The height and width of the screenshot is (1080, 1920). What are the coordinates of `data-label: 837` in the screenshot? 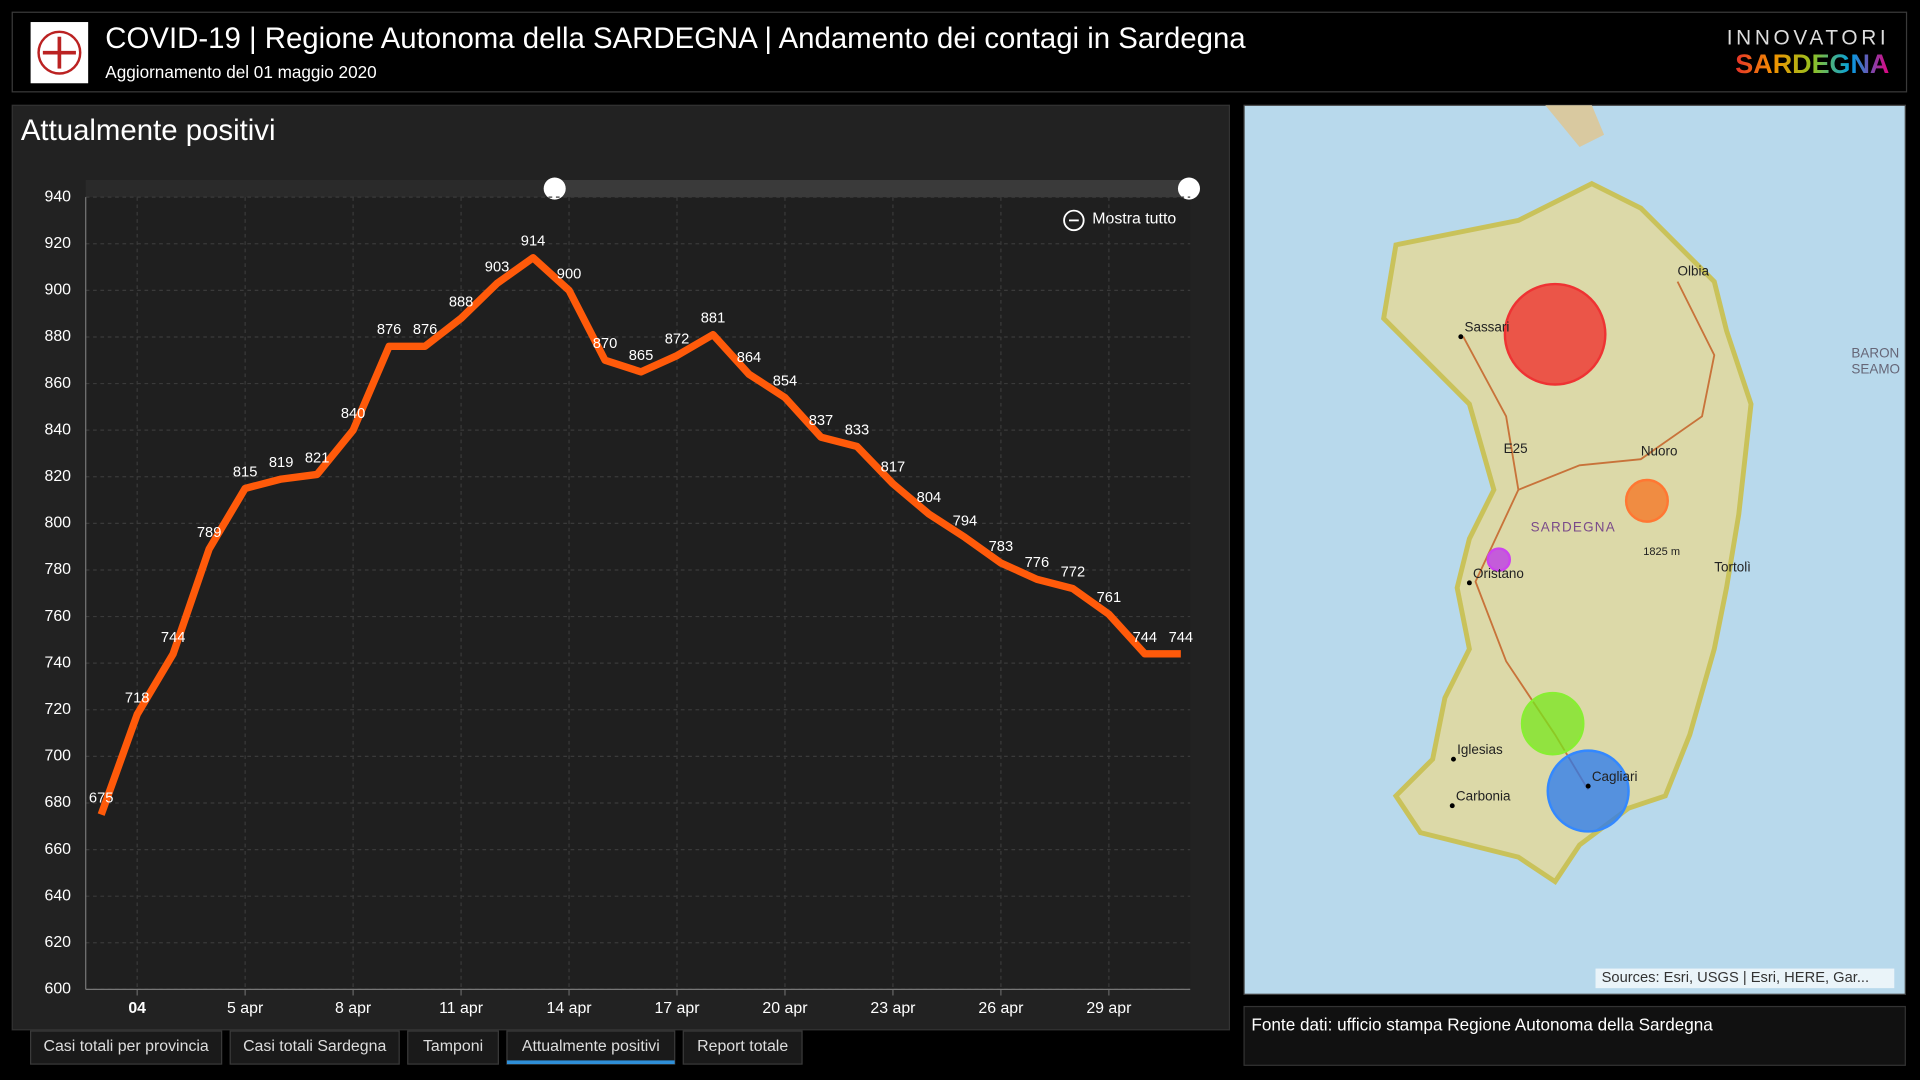 It's located at (821, 421).